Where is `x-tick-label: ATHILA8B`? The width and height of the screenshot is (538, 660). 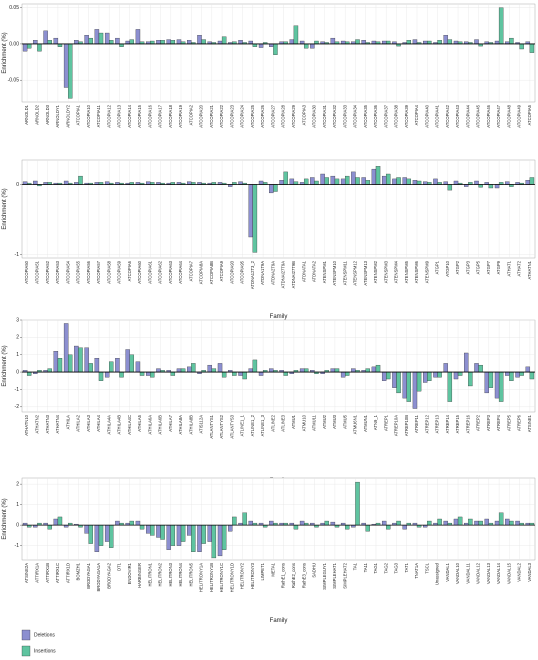
x-tick-label: ATHILA8B is located at coordinates (190, 425).